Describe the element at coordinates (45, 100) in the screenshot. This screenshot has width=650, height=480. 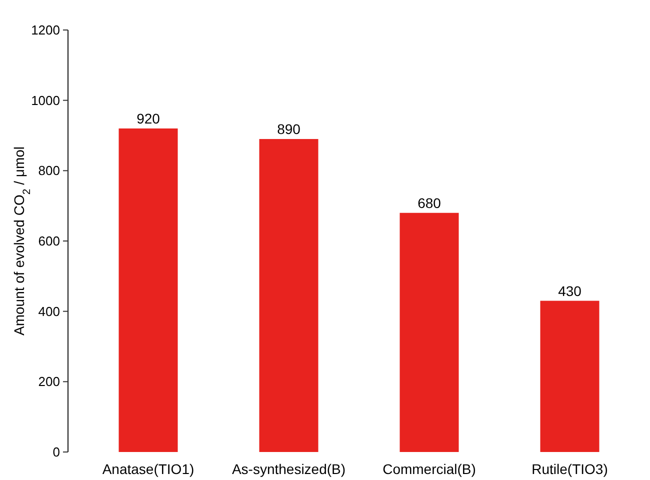
I see `y-tick-label: 1000` at that location.